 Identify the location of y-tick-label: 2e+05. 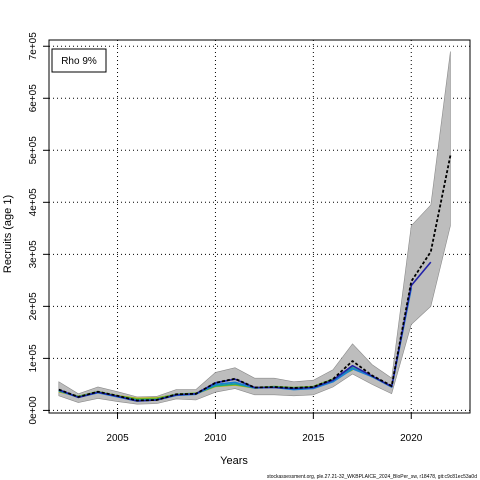
(33, 306).